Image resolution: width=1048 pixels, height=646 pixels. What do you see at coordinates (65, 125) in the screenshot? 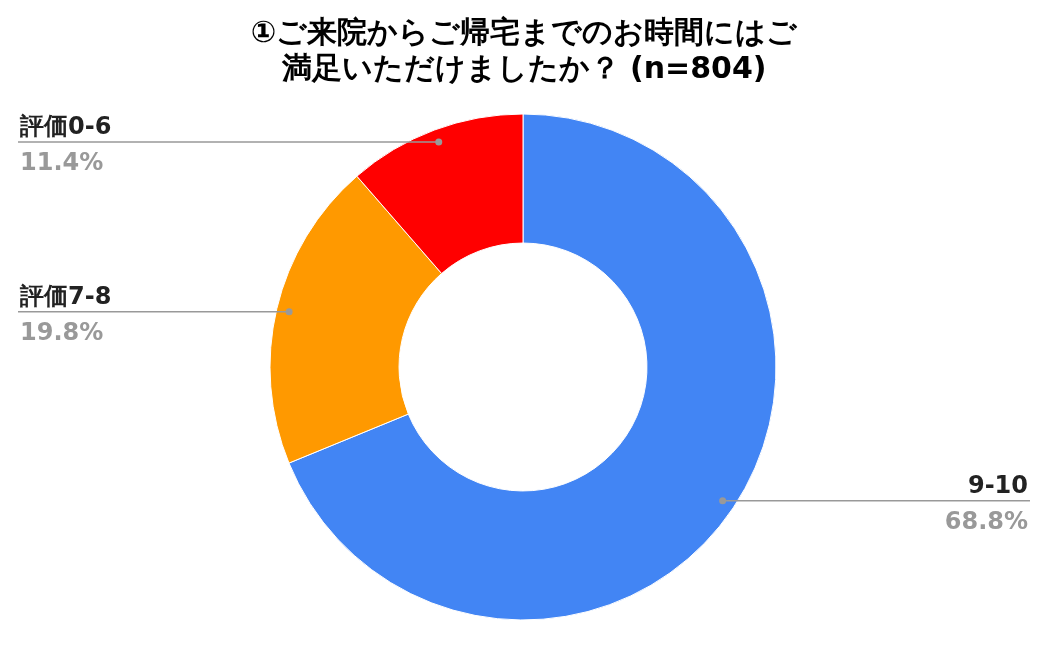
I see `slice-label: 評価0-6` at bounding box center [65, 125].